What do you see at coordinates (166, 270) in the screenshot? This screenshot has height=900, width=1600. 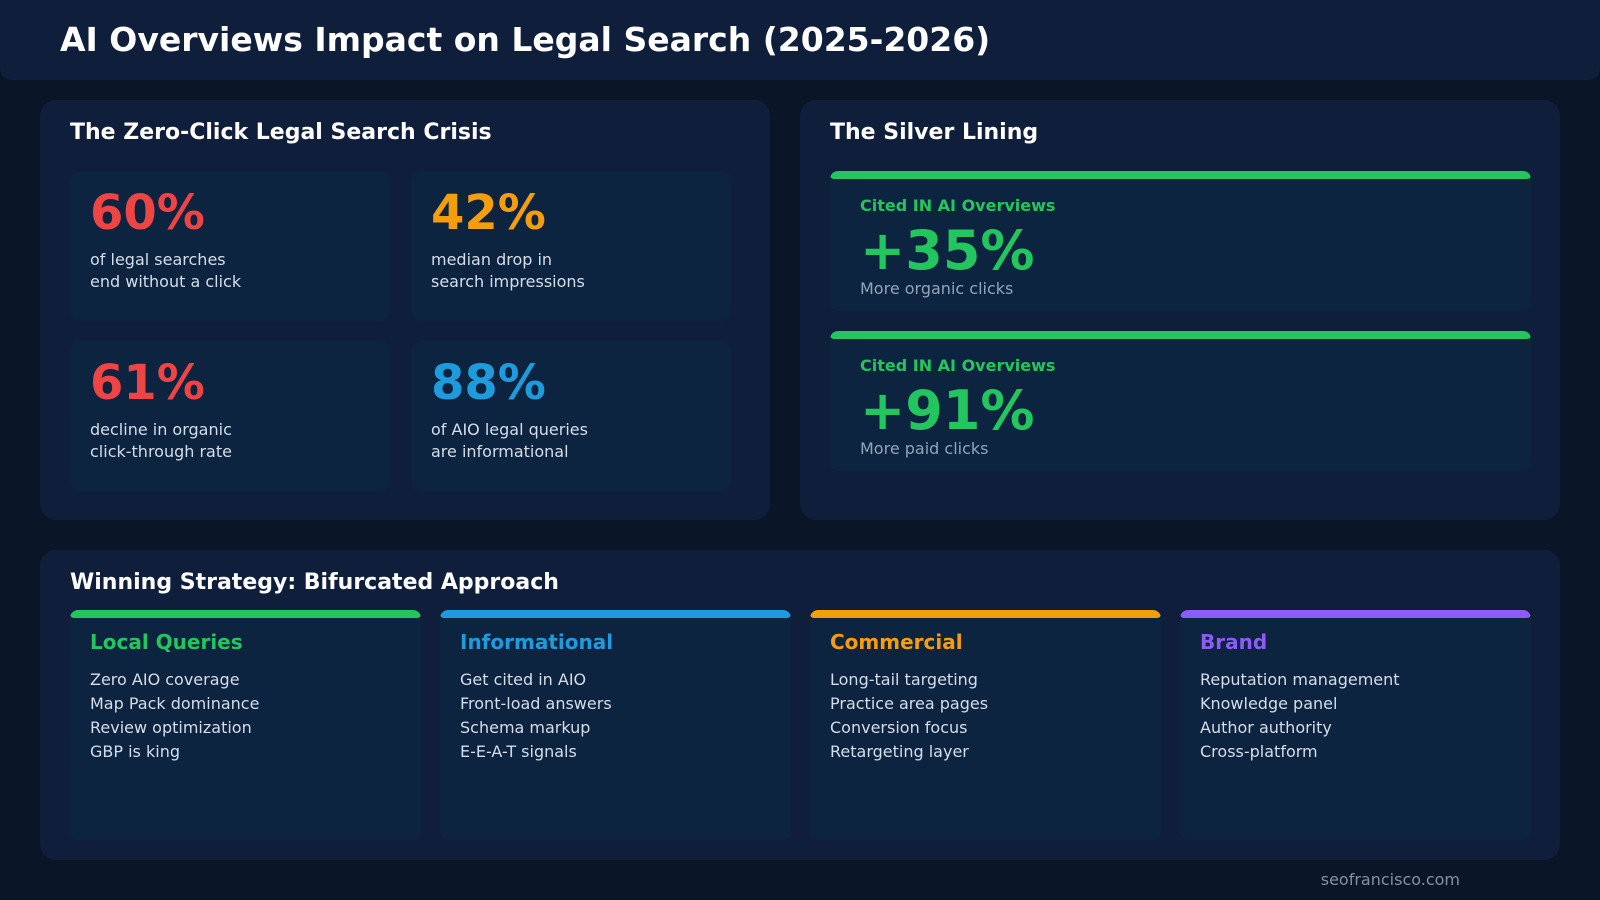 I see `stat-description: of legal searches end without a click` at bounding box center [166, 270].